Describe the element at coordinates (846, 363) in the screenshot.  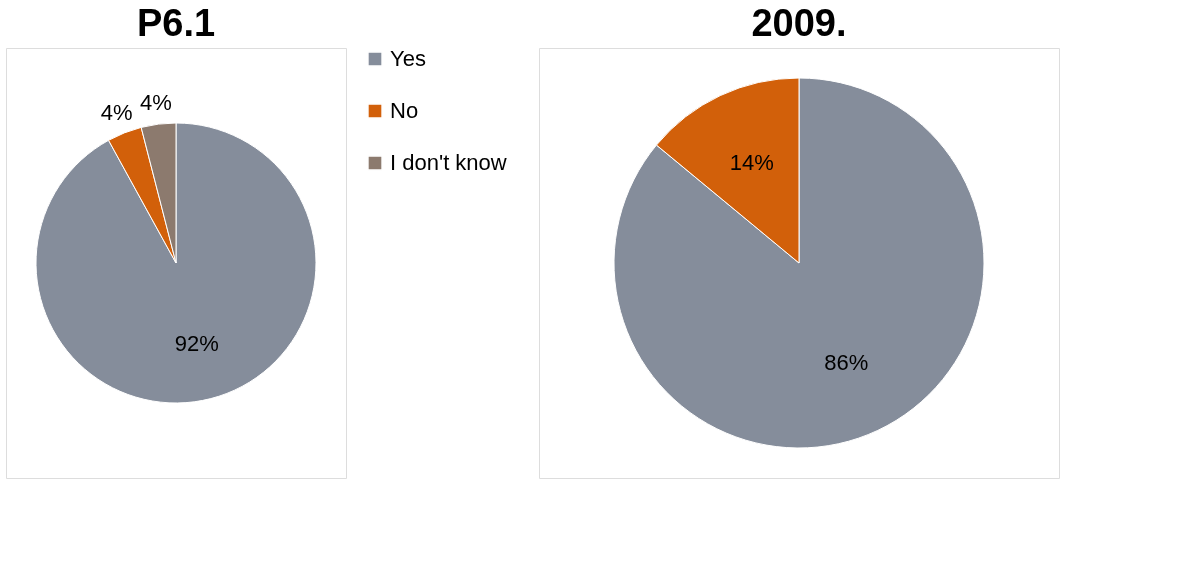
I see `data-label: 86%` at that location.